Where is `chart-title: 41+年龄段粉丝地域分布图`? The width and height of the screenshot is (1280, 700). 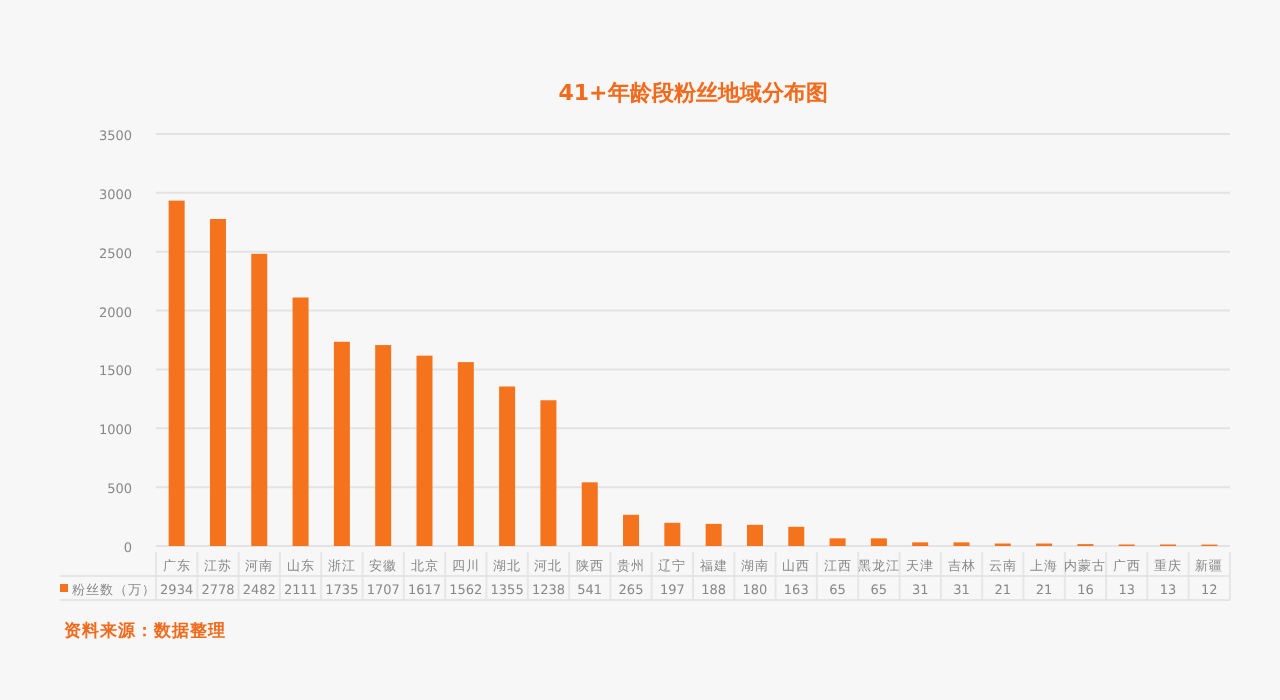
chart-title: 41+年龄段粉丝地域分布图 is located at coordinates (693, 93).